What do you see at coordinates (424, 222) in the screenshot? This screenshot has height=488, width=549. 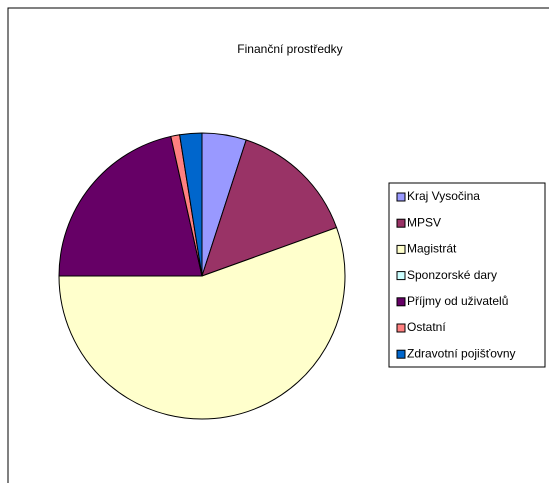 I see `legend-label: MPSV` at bounding box center [424, 222].